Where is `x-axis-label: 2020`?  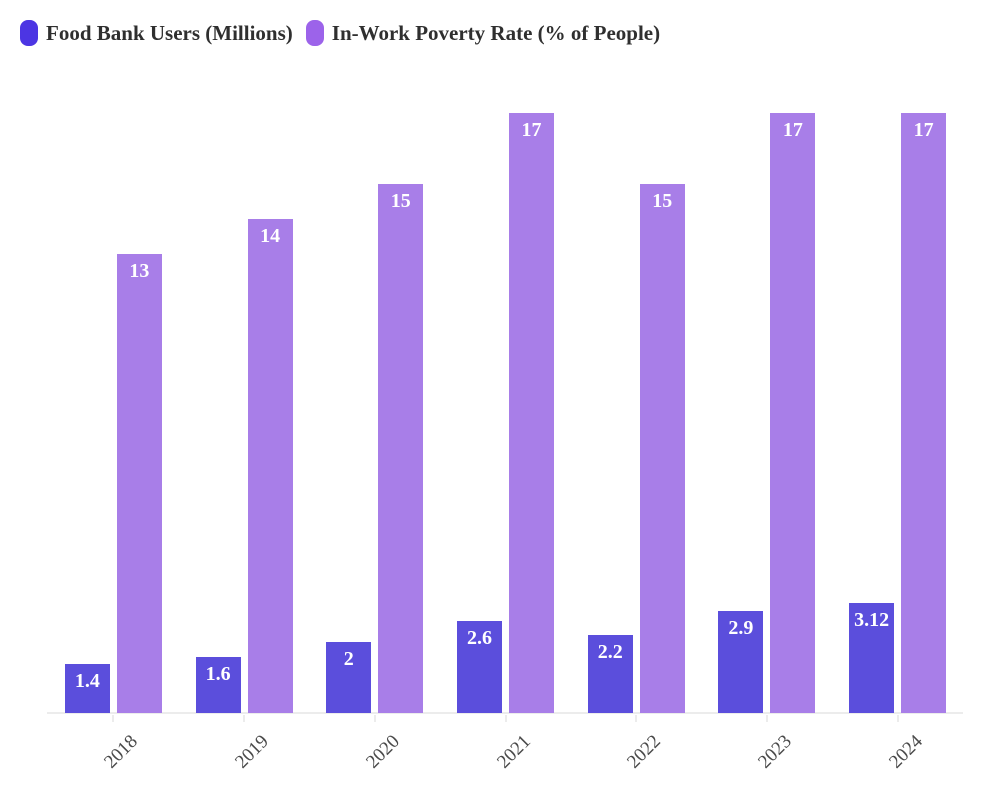
x-axis-label: 2020 is located at coordinates (382, 752).